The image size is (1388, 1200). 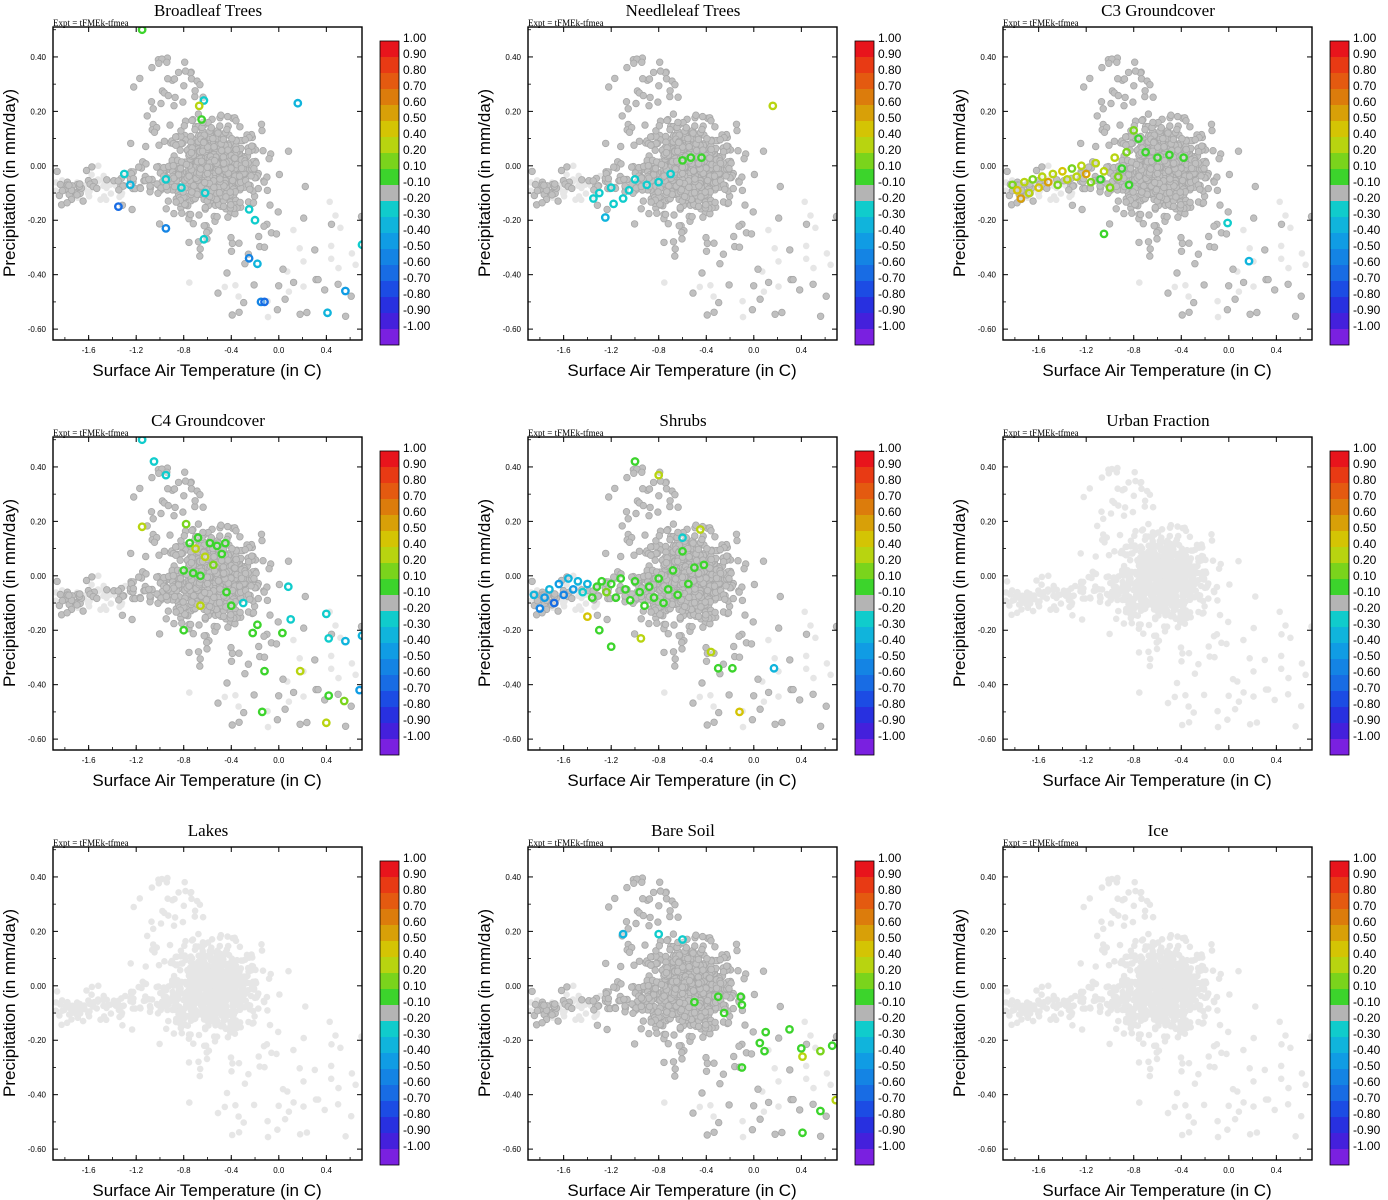 I want to click on colorbar-label: -0.80, so click(x=417, y=294).